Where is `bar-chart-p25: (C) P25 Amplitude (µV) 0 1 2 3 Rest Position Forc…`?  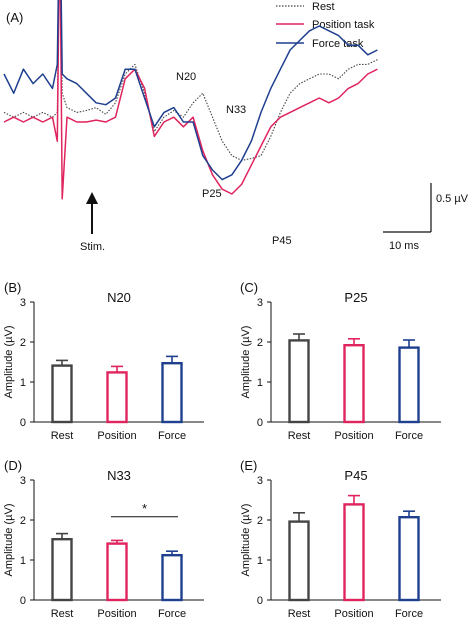
bar-chart-p25: (C) P25 Amplitude (µV) 0 1 2 3 Rest Position Forc… is located at coordinates (340, 361).